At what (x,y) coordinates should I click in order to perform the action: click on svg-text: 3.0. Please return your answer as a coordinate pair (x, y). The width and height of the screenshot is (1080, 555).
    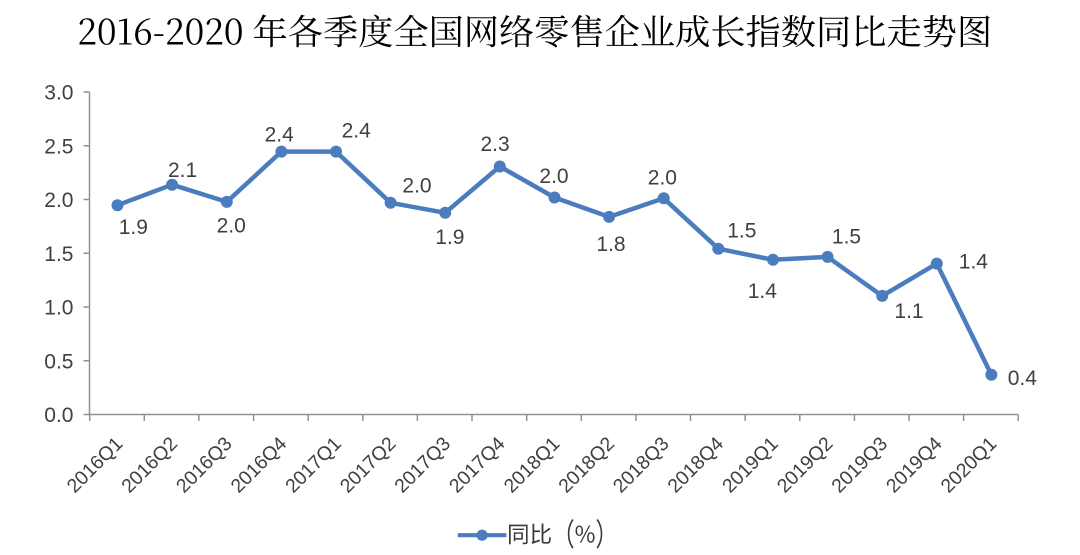
    Looking at the image, I should click on (58, 93).